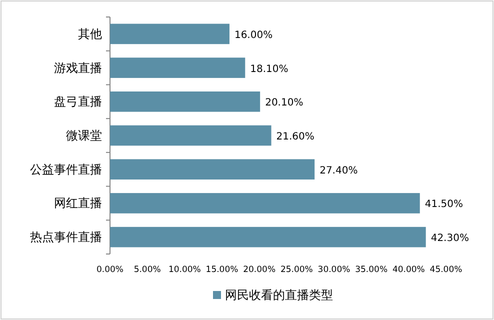 The image size is (494, 320). I want to click on data-label: 20.10%, so click(284, 103).